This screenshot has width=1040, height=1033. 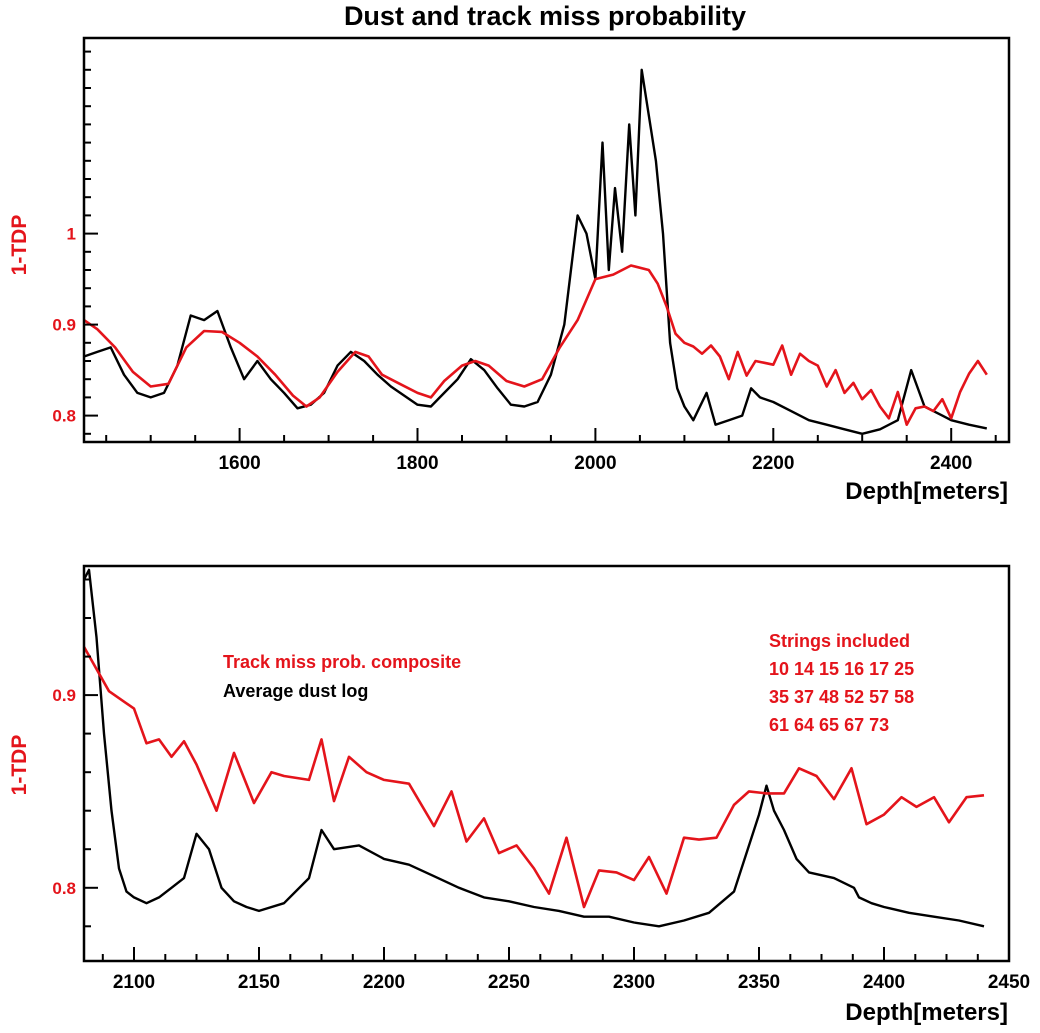 What do you see at coordinates (535, 345) in the screenshot?
I see `top-track-line` at bounding box center [535, 345].